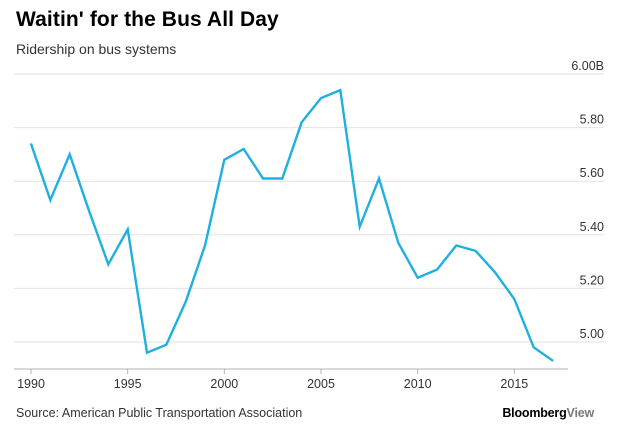 This screenshot has height=430, width=620. What do you see at coordinates (592, 120) in the screenshot?
I see `y-tick-label: 5.80` at bounding box center [592, 120].